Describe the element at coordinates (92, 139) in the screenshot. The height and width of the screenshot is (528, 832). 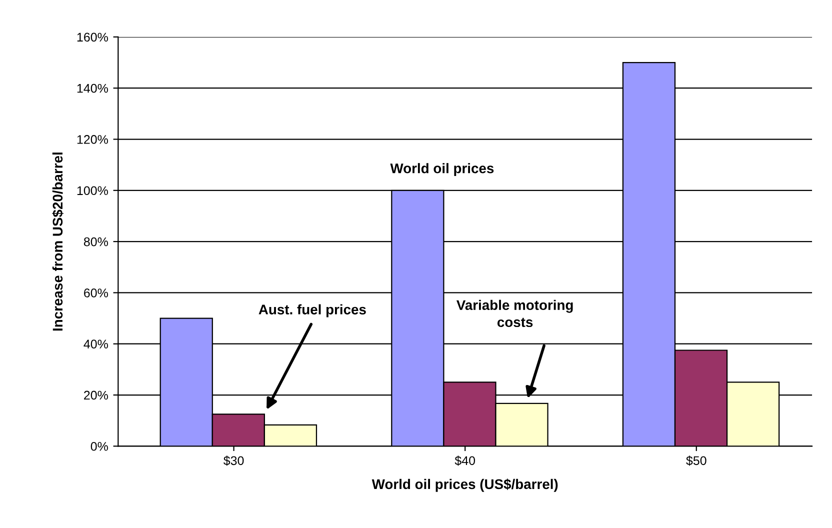
I see `y-tick-label: 120%` at that location.